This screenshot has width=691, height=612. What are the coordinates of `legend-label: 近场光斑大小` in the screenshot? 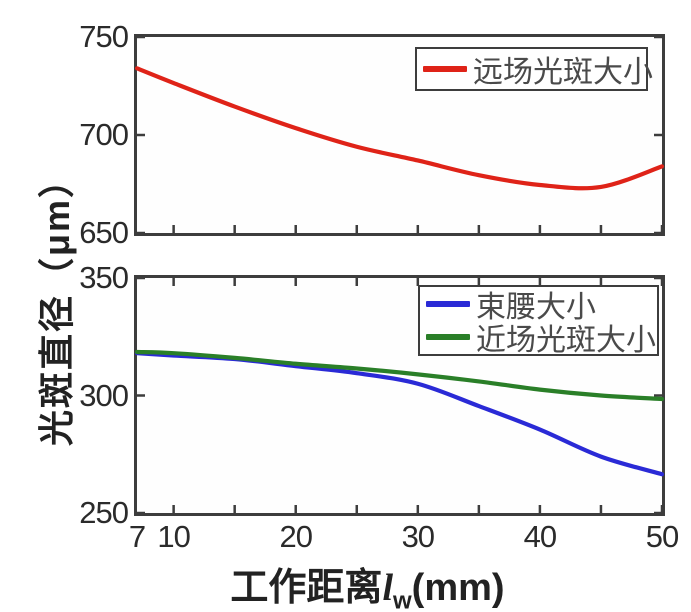 It's located at (566, 340).